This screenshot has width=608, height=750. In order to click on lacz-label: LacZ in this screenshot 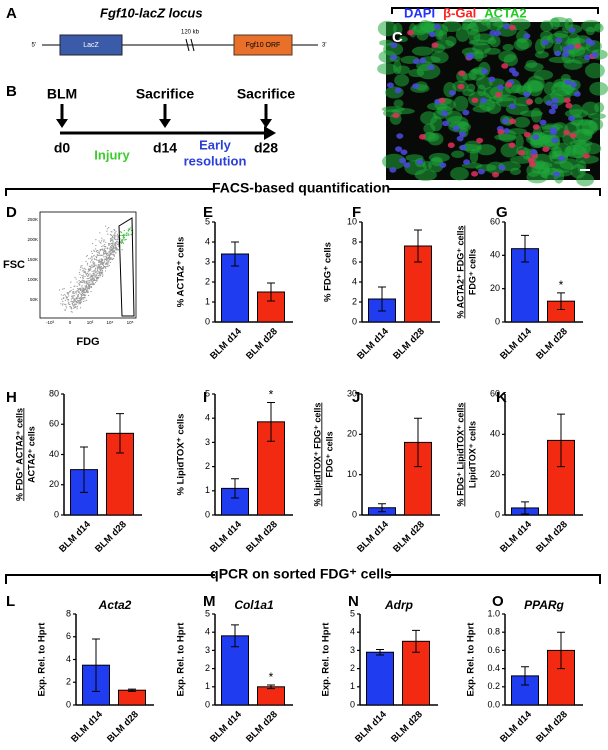, I will do `click(91, 45)`.